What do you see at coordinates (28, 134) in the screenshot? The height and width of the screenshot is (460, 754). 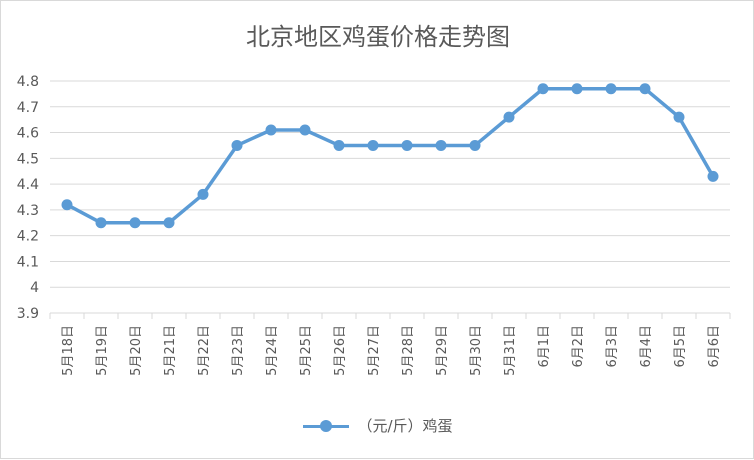 I see `y-tick-label: 4.6` at bounding box center [28, 134].